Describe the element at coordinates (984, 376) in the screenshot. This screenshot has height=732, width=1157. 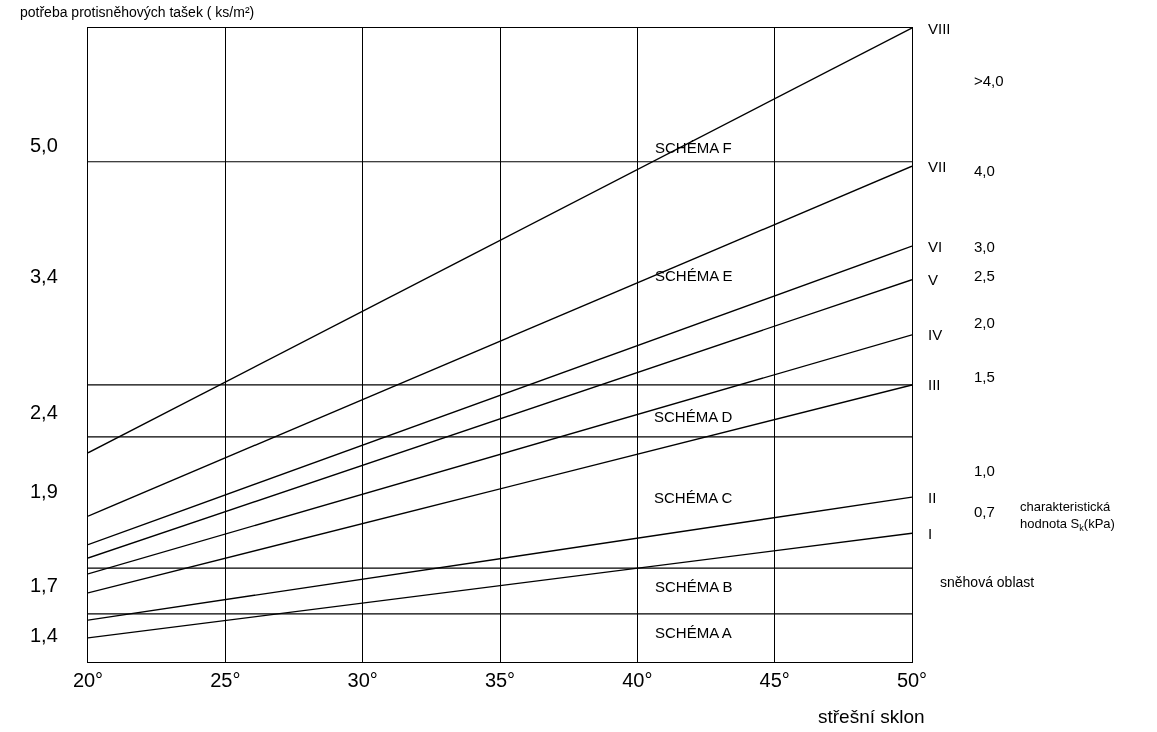
I see `text: 1,5` at that location.